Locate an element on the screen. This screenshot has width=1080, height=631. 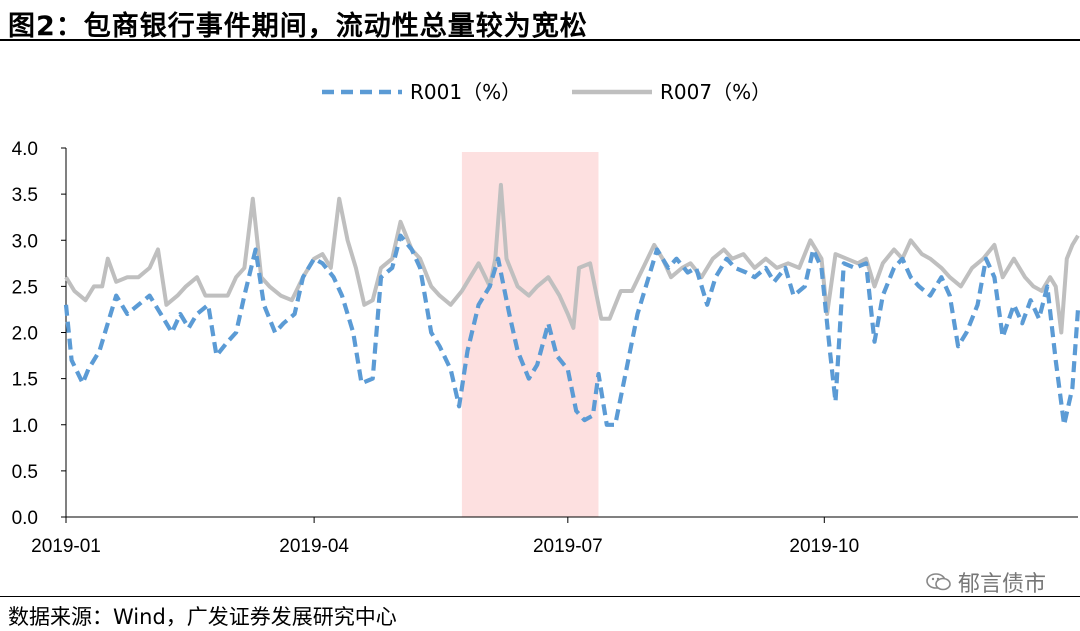
x-axis: 2019-01 2019-04 2019-07 2019-10 is located at coordinates (554, 536).